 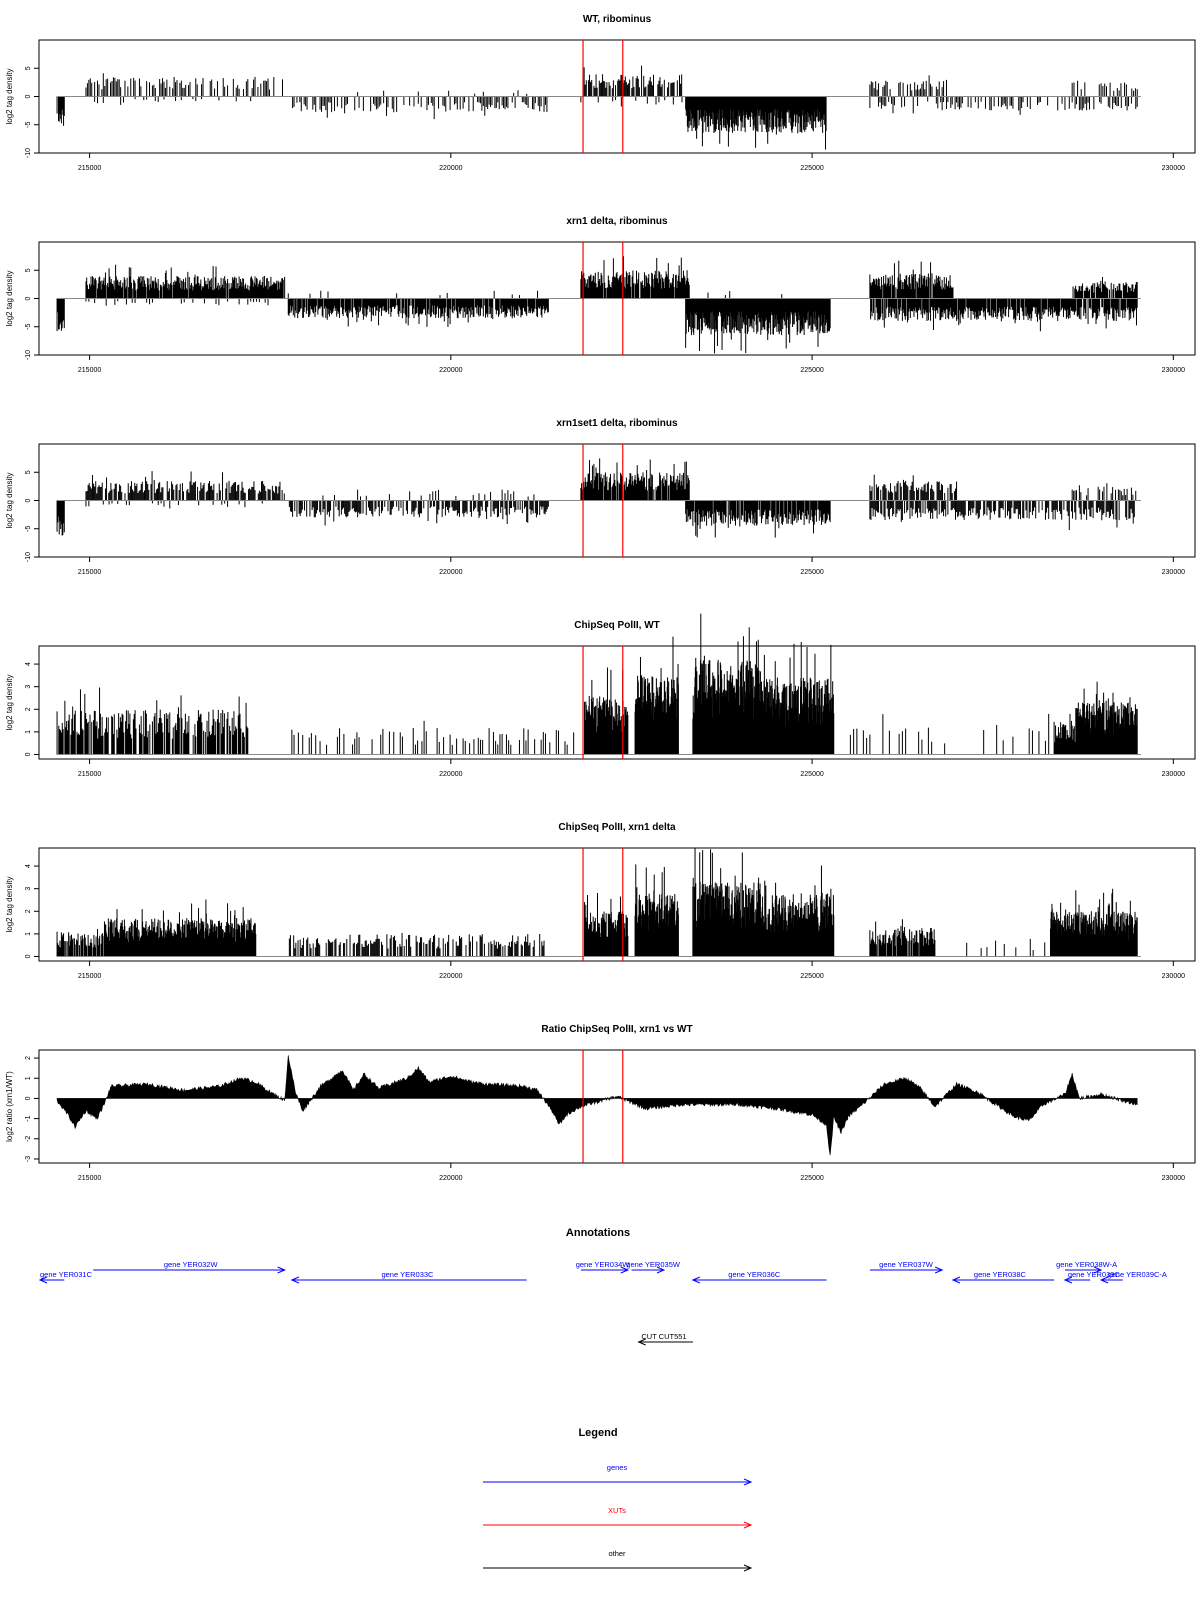 What do you see at coordinates (754, 1274) in the screenshot?
I see `gene-label: gene YER036C` at bounding box center [754, 1274].